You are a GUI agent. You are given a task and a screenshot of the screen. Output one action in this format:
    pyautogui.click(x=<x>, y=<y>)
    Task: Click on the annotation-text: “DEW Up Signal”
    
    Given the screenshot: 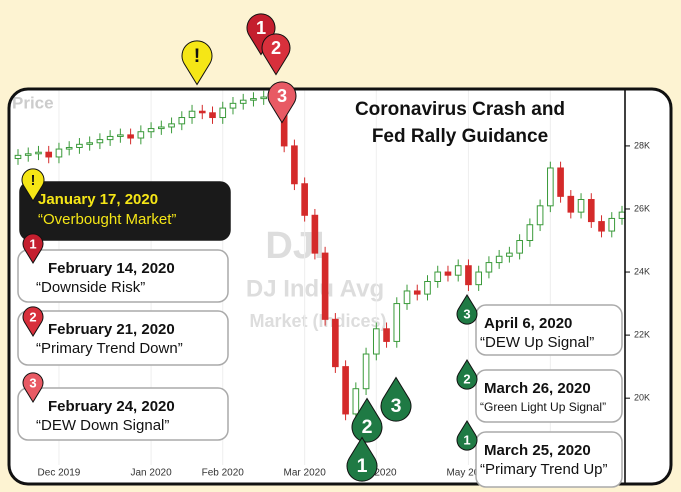 What is the action you would take?
    pyautogui.click(x=537, y=342)
    